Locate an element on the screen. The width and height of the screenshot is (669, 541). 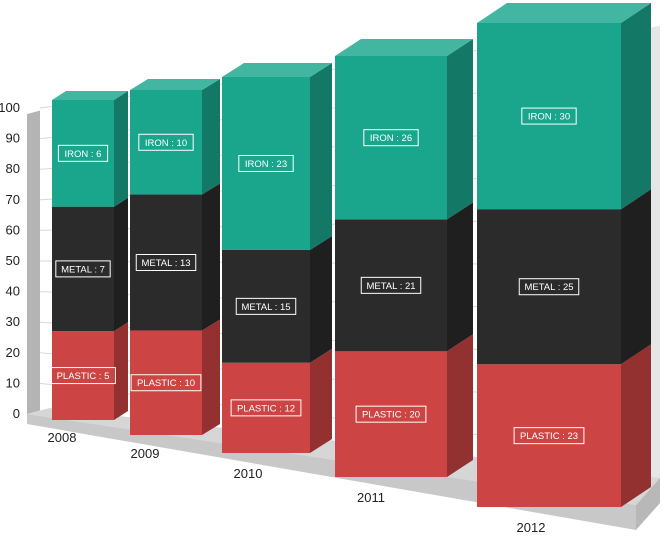
bar-side-plastic-2010 is located at coordinates (321, 400).